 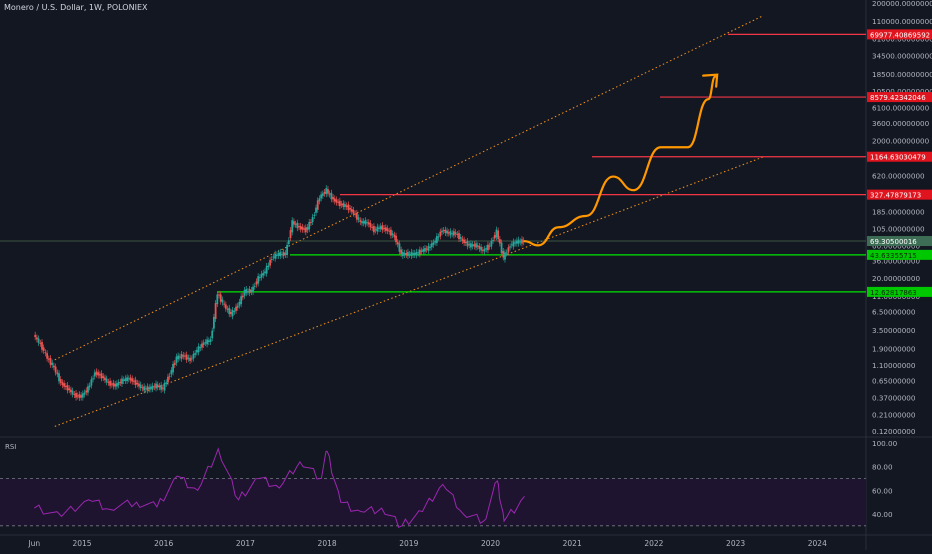 What do you see at coordinates (279, 487) in the screenshot?
I see `rsi-line` at bounding box center [279, 487].